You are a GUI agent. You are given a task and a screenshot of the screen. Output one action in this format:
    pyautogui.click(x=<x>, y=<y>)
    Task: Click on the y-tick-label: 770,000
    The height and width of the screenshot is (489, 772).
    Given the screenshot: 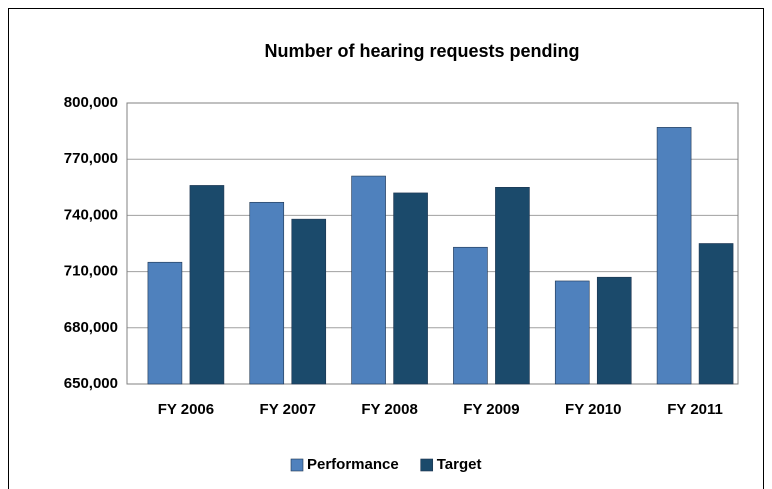 What is the action you would take?
    pyautogui.click(x=91, y=158)
    